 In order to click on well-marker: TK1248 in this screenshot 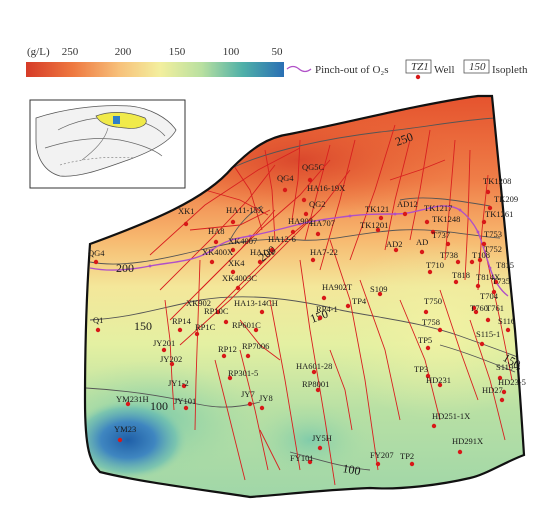, I will do `click(445, 224)`.